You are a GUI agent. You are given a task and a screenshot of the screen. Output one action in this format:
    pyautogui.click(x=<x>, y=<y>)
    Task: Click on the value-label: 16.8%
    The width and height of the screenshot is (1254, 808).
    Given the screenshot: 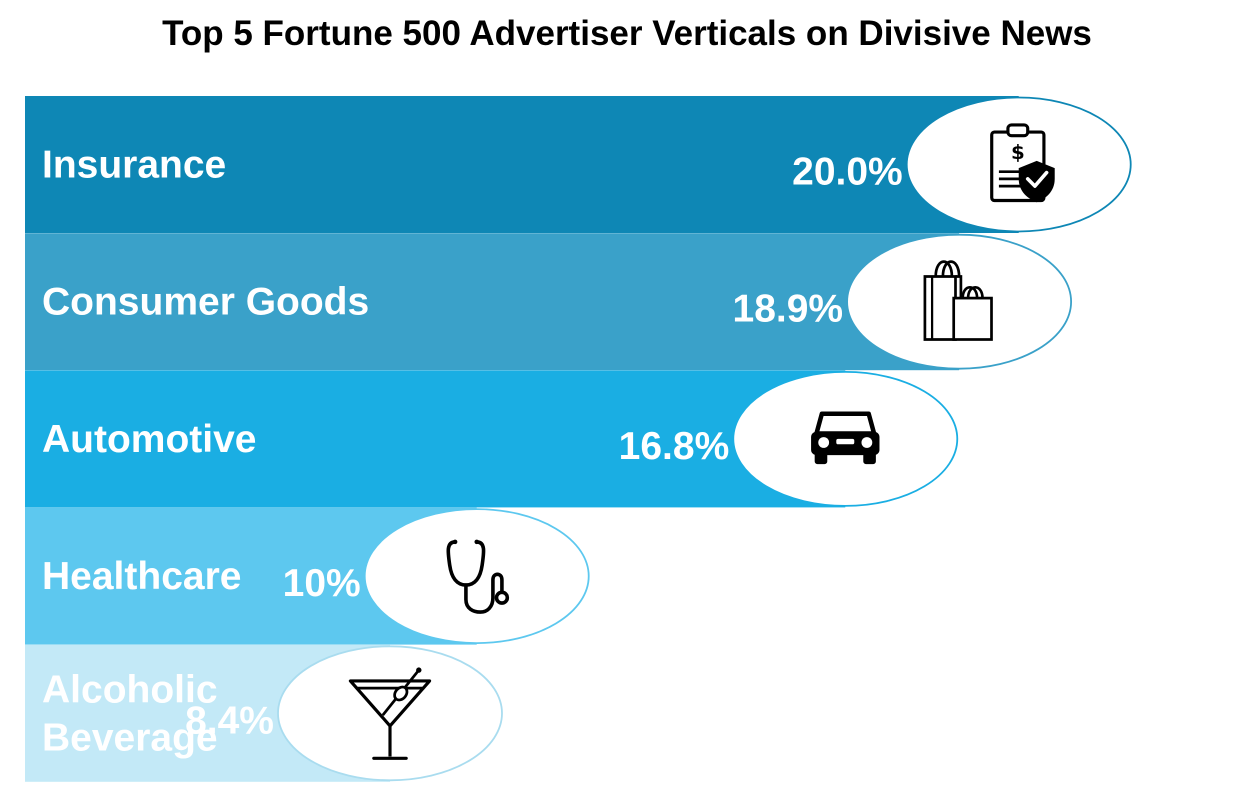 What is the action you would take?
    pyautogui.click(x=674, y=446)
    